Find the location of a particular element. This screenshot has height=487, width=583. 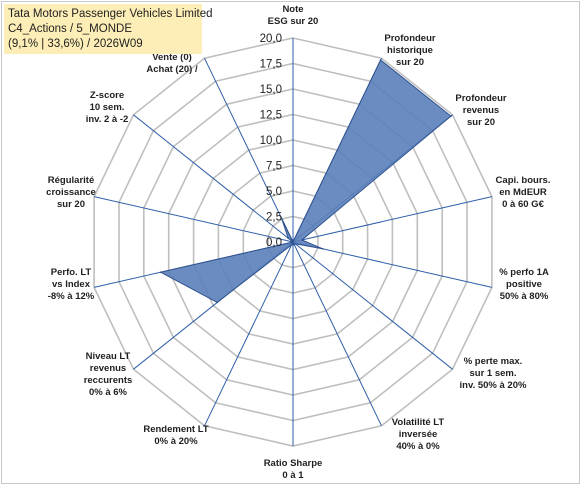

tick-label: 15,0 is located at coordinates (271, 90).